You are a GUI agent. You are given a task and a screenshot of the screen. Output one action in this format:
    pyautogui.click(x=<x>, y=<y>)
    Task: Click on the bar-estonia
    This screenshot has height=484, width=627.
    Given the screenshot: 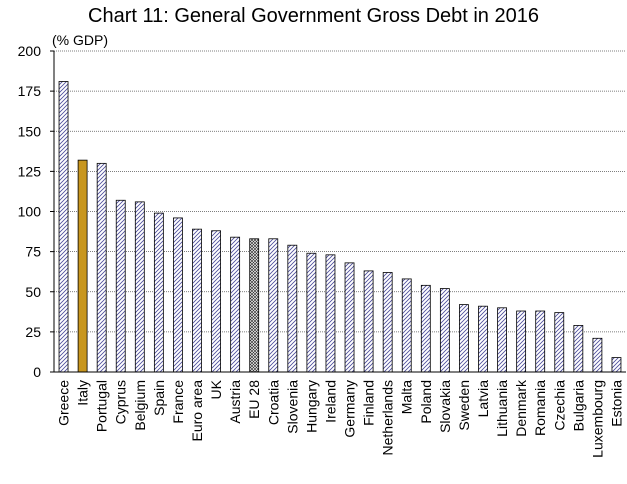 What is the action you would take?
    pyautogui.click(x=616, y=365)
    